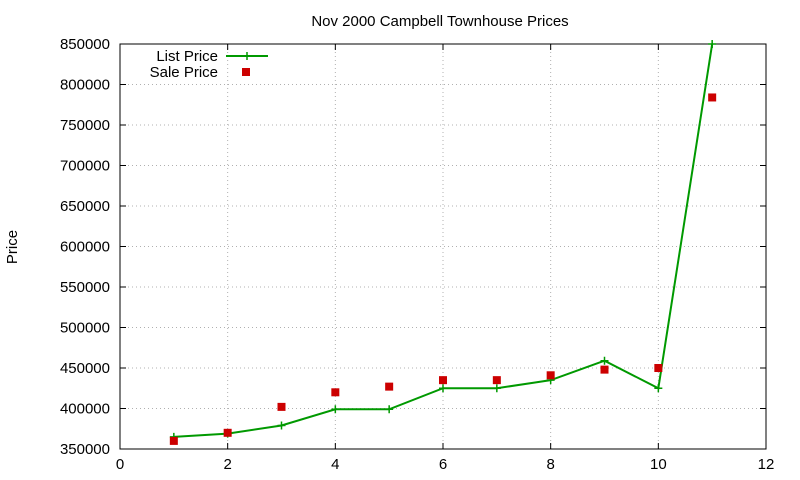 The width and height of the screenshot is (800, 480). What do you see at coordinates (85, 125) in the screenshot?
I see `y-tick-label: 750000` at bounding box center [85, 125].